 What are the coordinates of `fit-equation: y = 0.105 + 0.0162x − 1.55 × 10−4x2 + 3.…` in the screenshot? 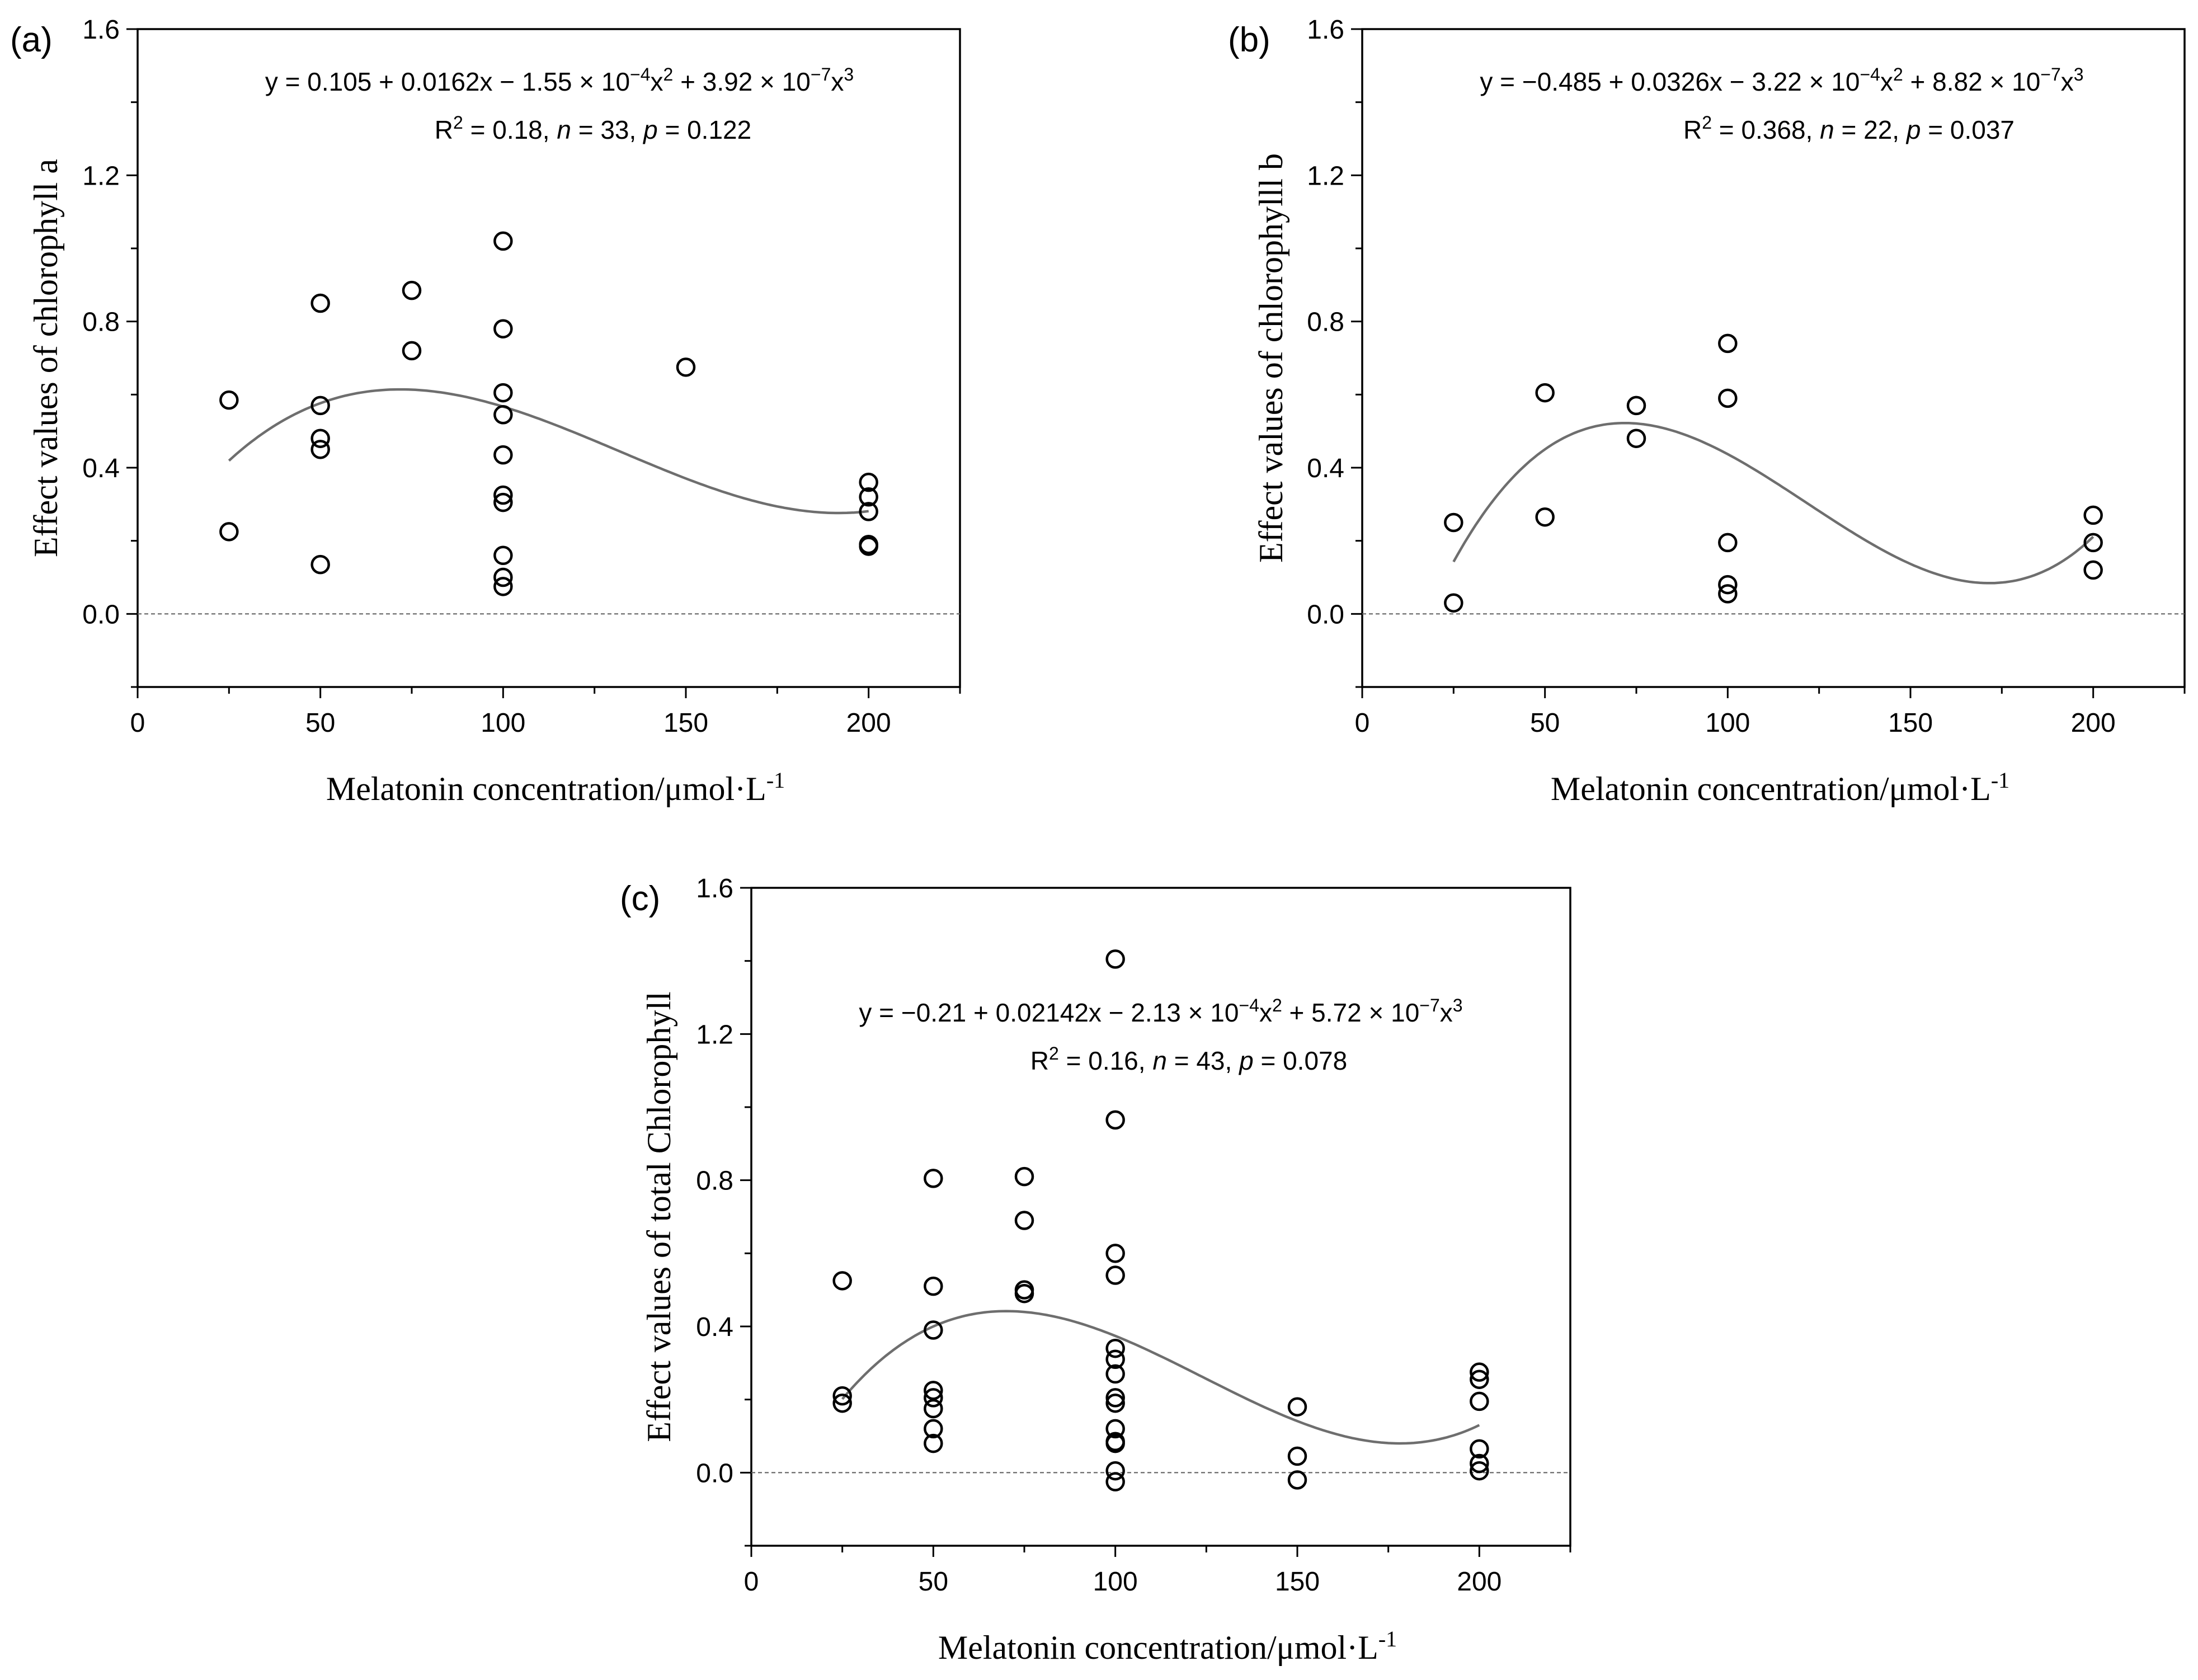 It's located at (559, 80).